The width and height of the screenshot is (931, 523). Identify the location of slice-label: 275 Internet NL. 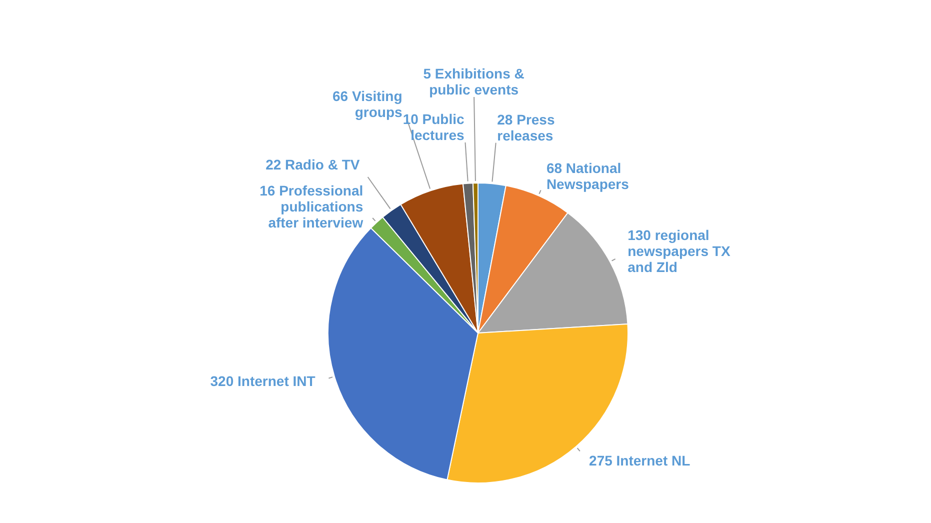
(640, 460).